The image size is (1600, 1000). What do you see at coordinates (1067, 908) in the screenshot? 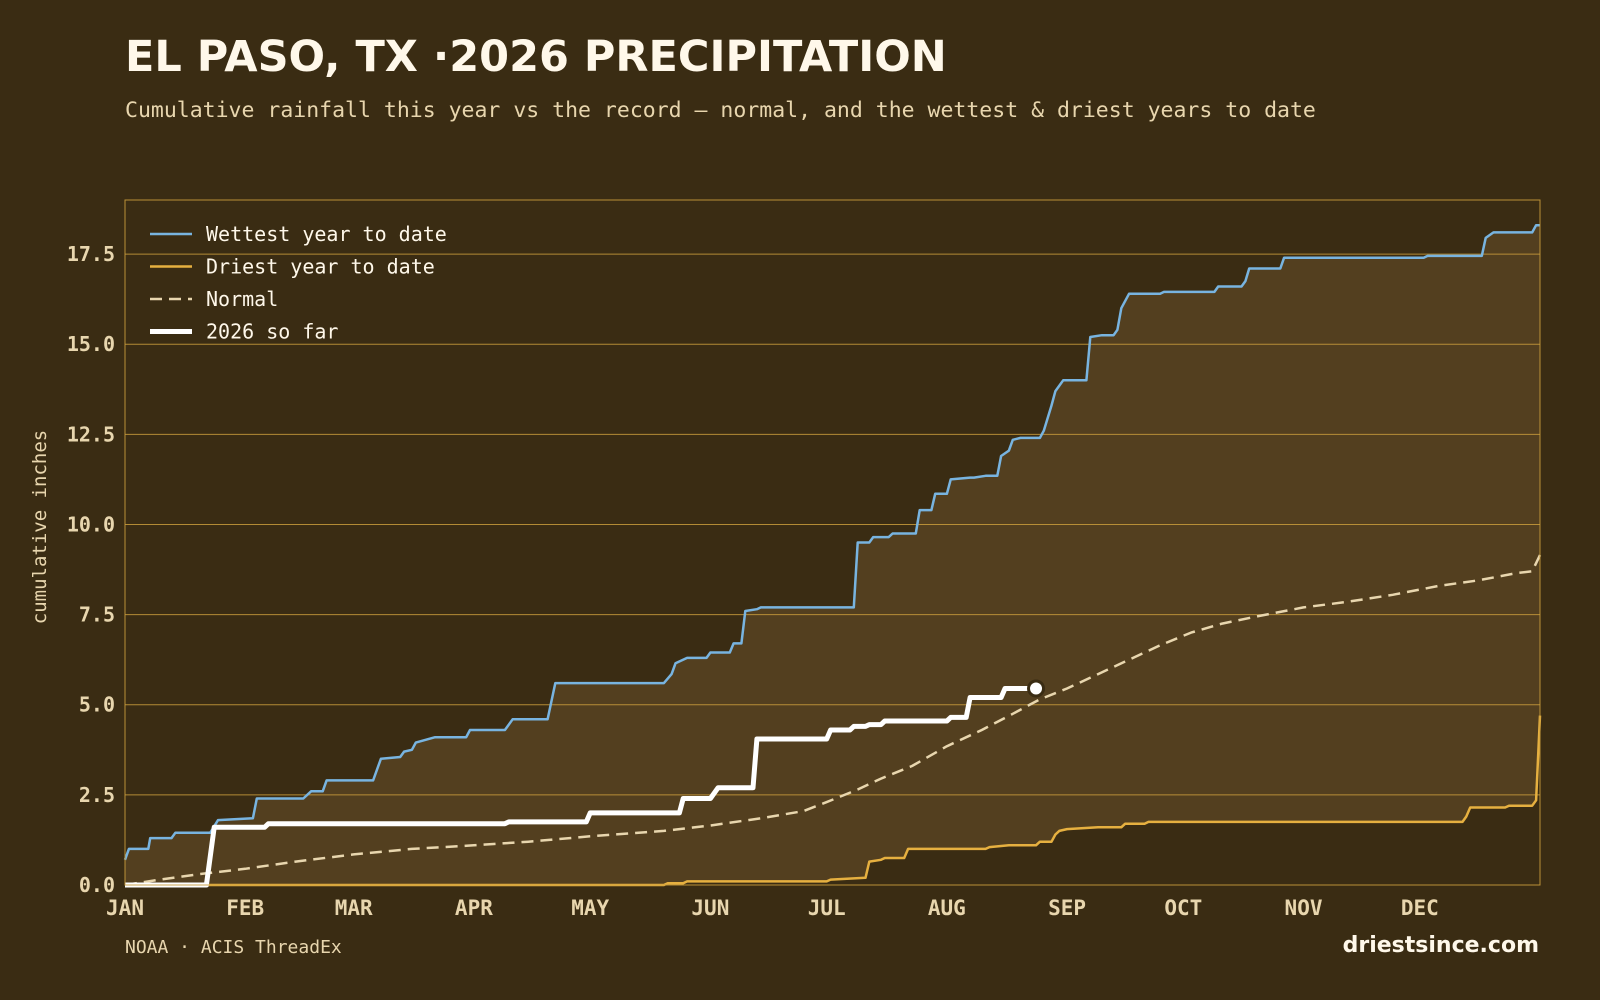
I see `x-tick-label: SEP` at bounding box center [1067, 908].